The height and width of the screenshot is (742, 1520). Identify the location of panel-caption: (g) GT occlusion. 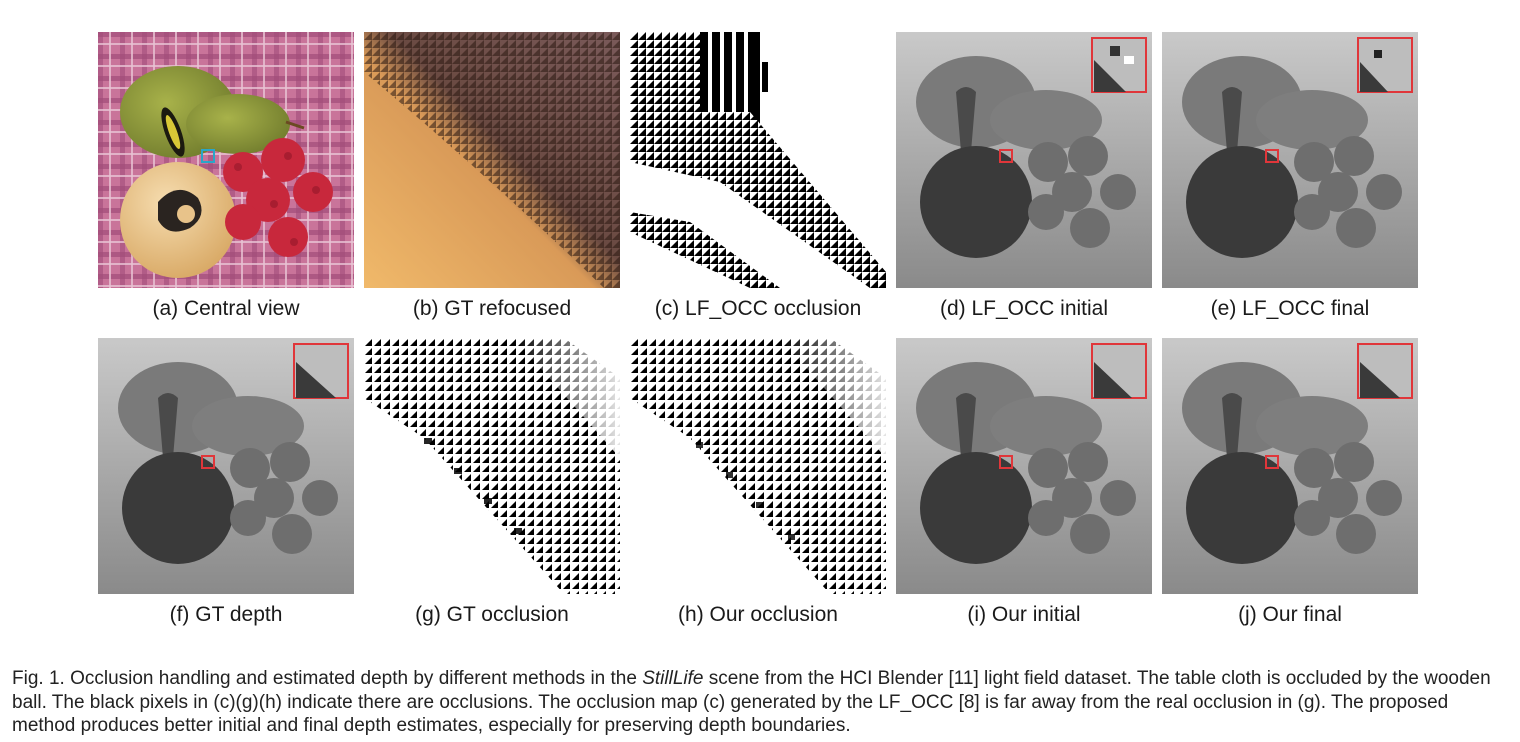
(492, 614).